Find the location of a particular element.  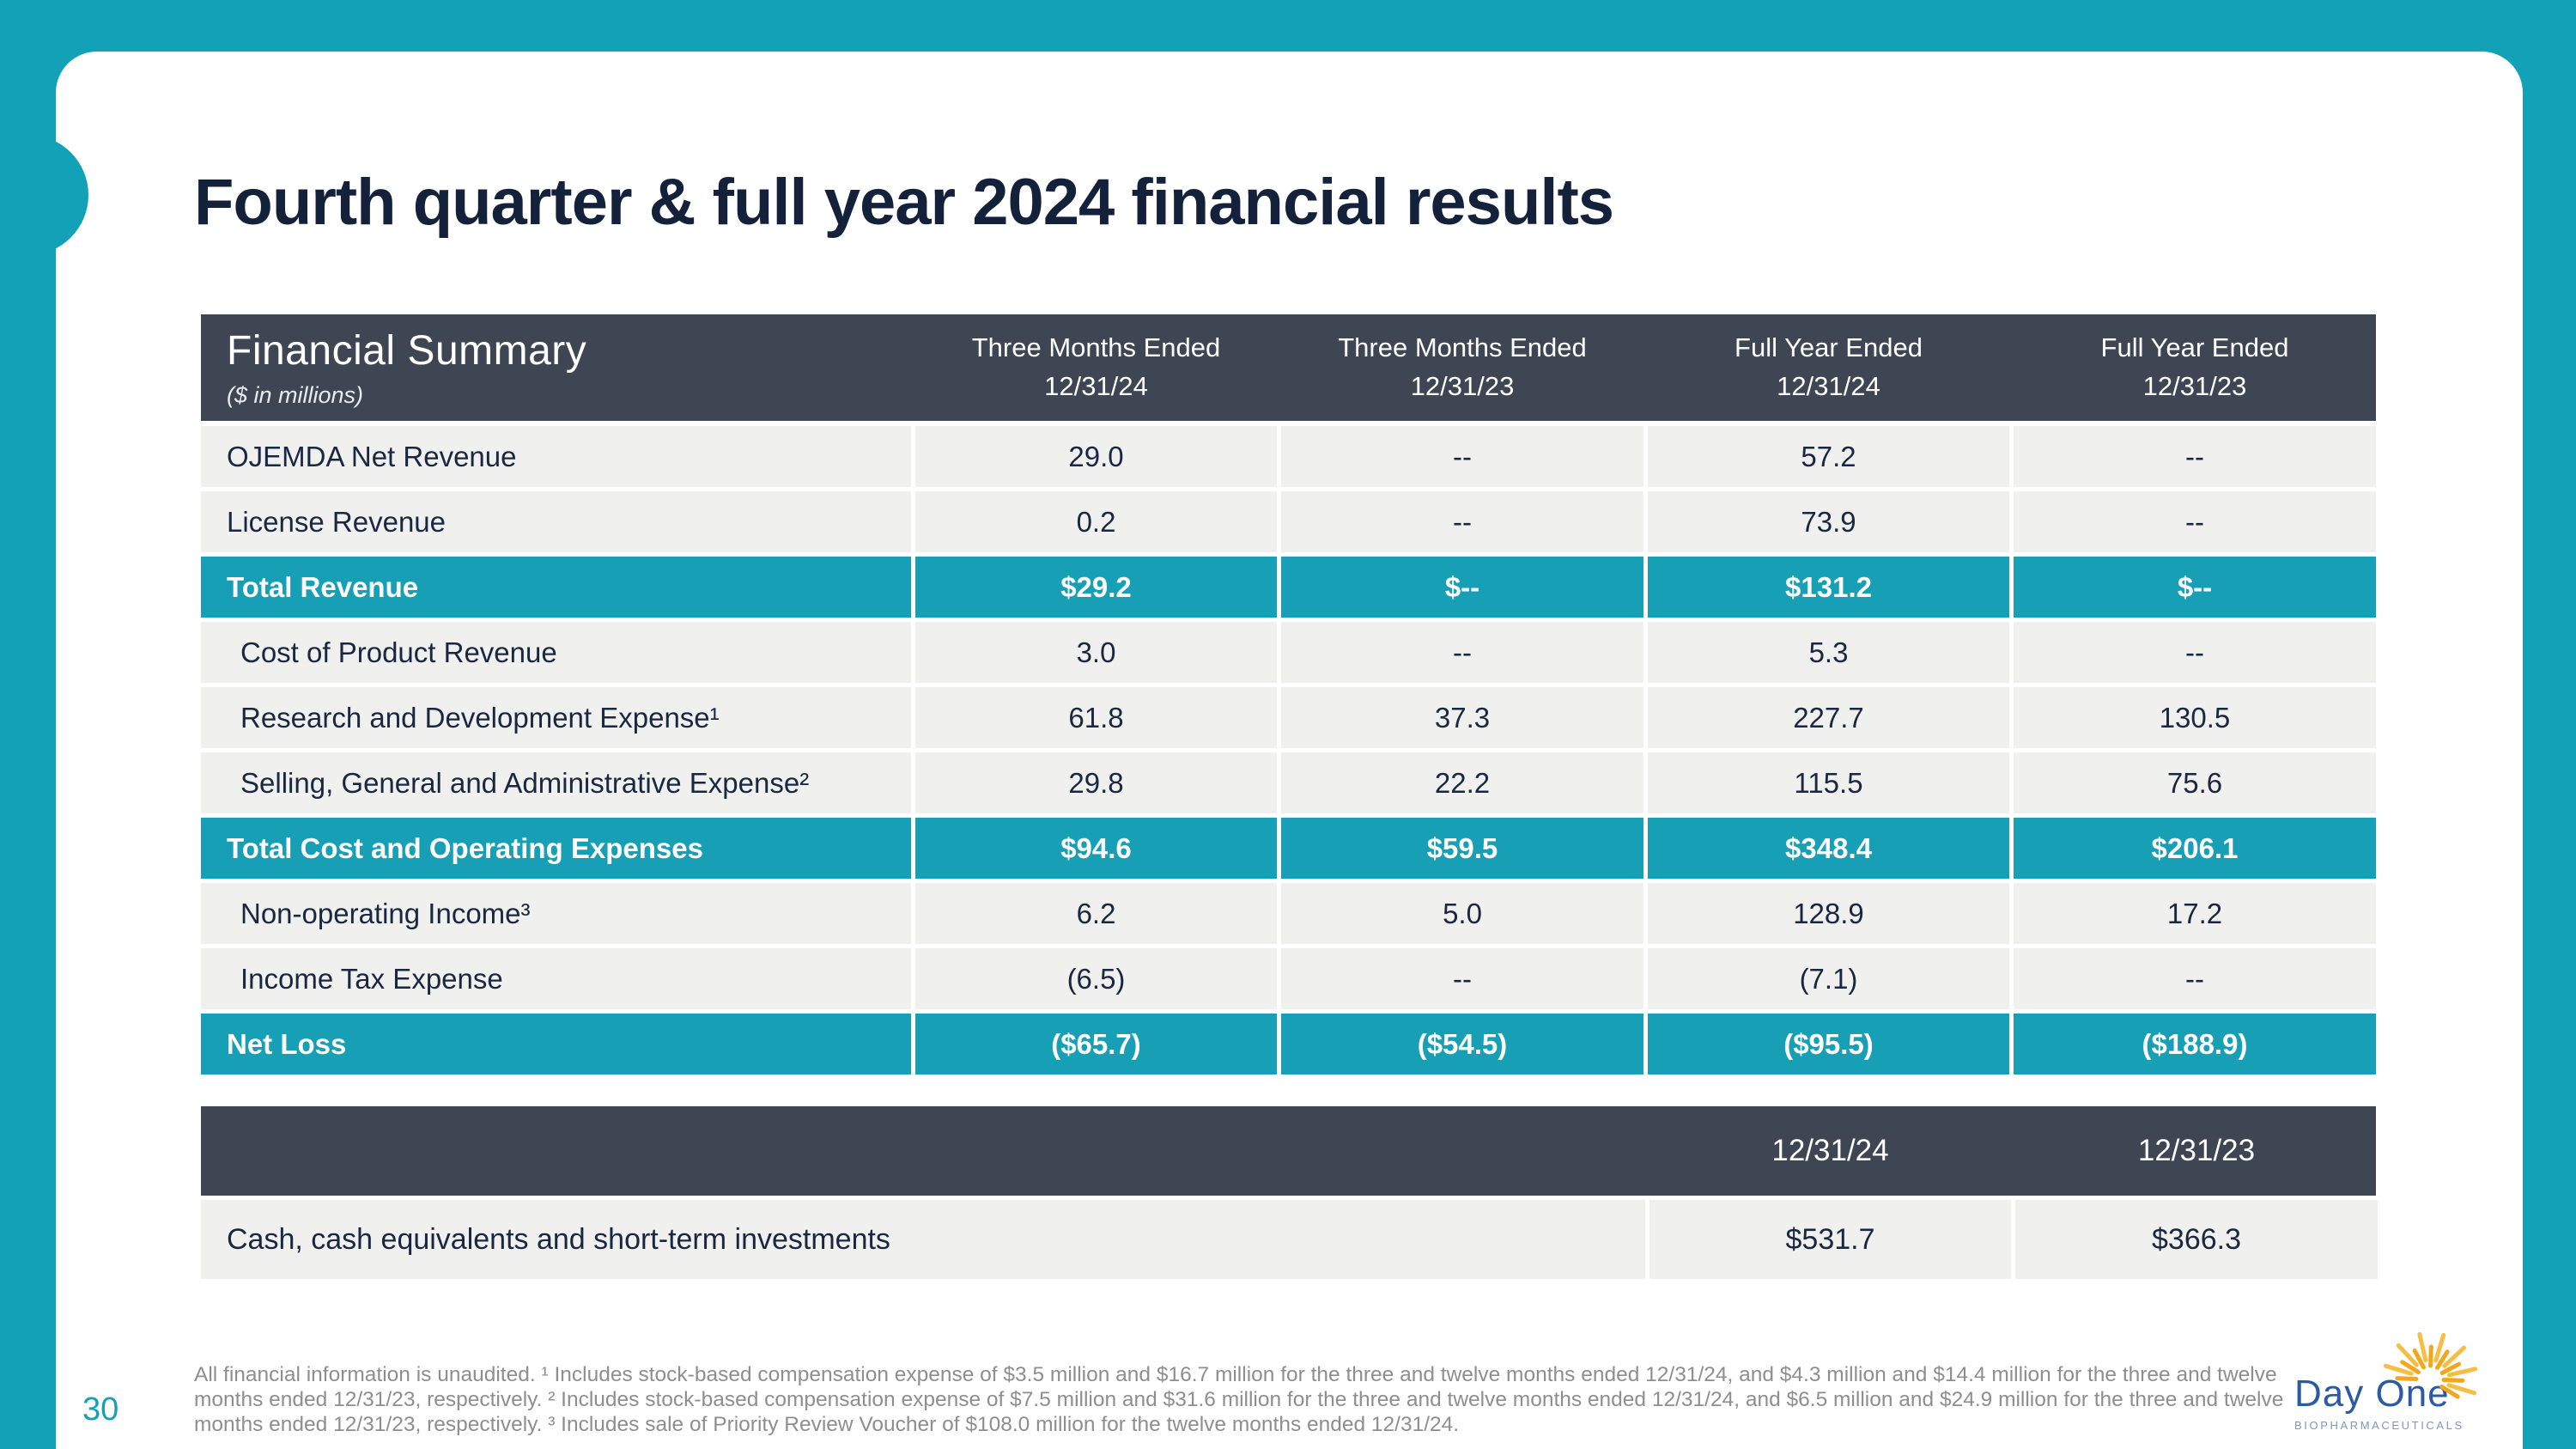

sunburst-icon is located at coordinates (2430, 1365).